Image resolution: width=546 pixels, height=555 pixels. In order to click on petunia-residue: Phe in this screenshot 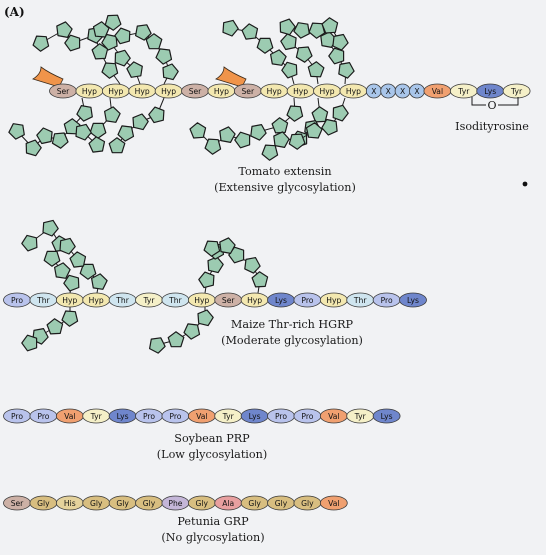, I will do `click(175, 503)`.